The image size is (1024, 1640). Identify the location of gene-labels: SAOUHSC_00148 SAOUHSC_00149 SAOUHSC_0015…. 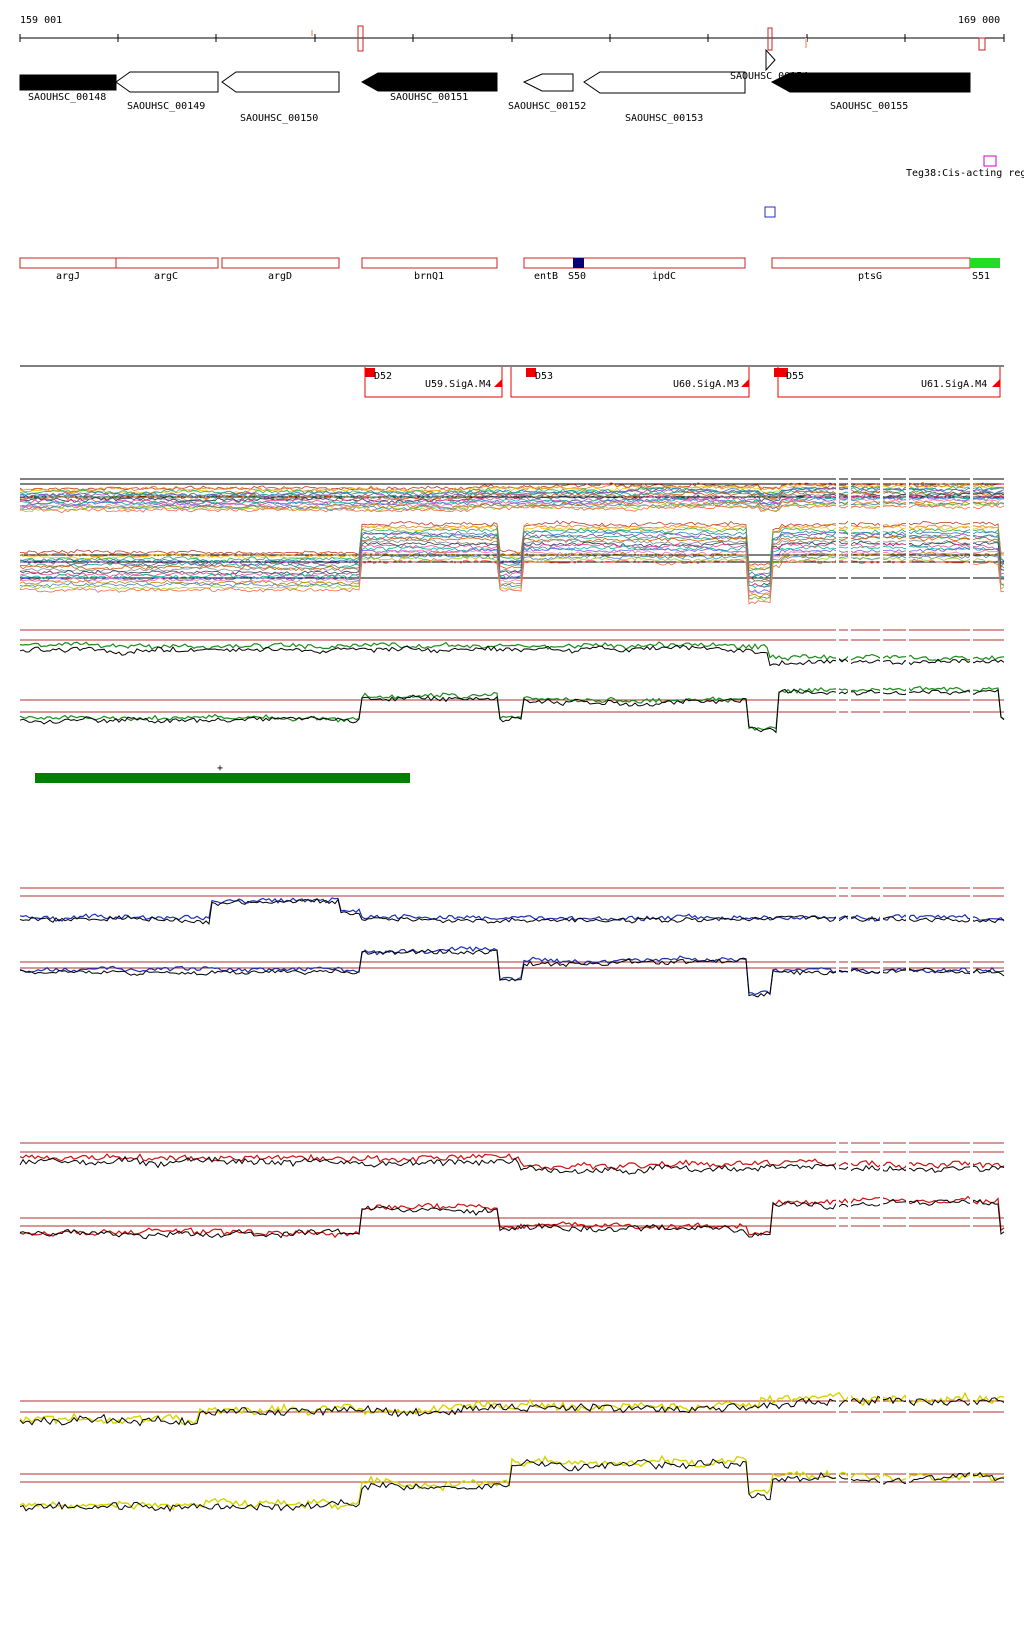
(468, 97).